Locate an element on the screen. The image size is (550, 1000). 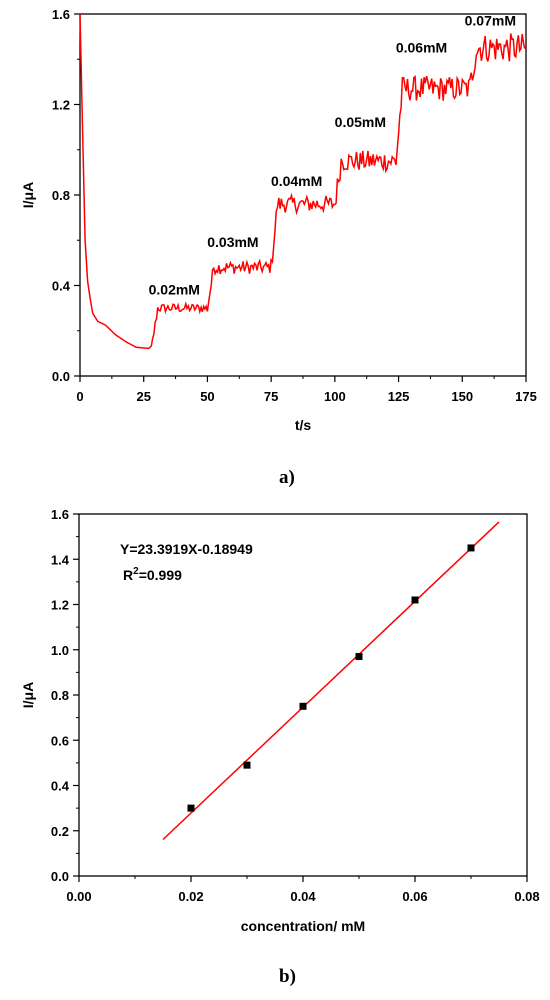
x-tick-label-b: 0.02 is located at coordinates (190, 896).